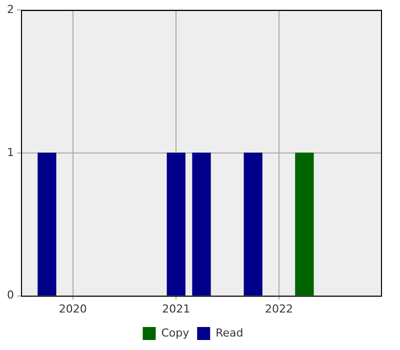  I want to click on x-tick-label: 2022, so click(279, 309).